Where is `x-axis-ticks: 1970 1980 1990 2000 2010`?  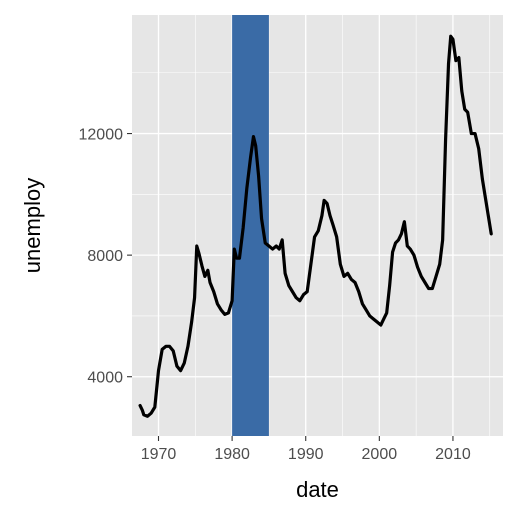 x-axis-ticks: 1970 1980 1990 2000 2010 is located at coordinates (306, 449).